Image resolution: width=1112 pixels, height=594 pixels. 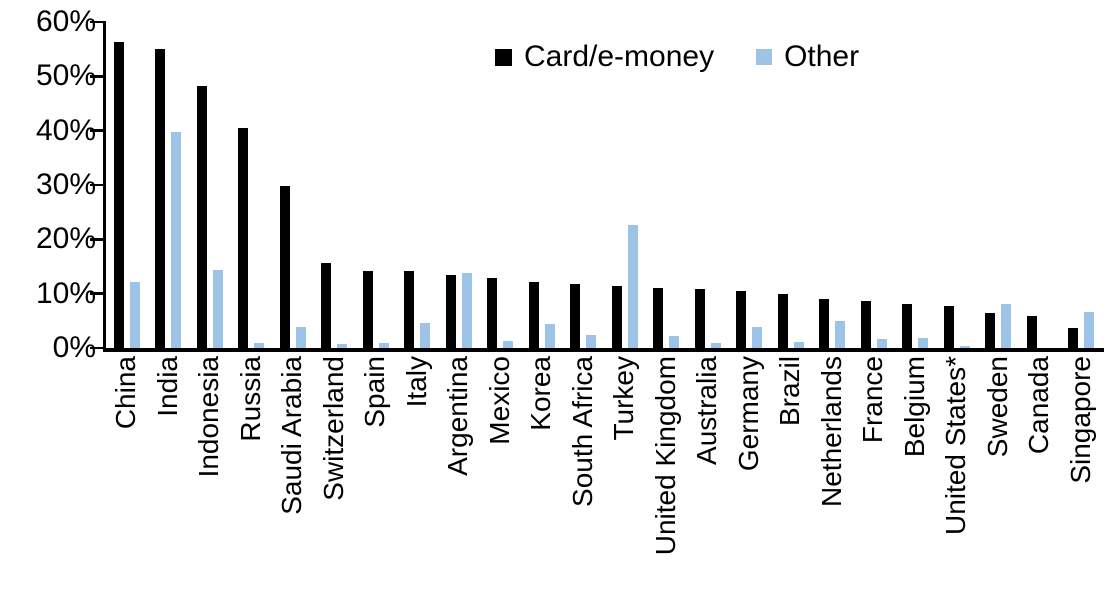 What do you see at coordinates (167, 386) in the screenshot?
I see `x-axis-label: India` at bounding box center [167, 386].